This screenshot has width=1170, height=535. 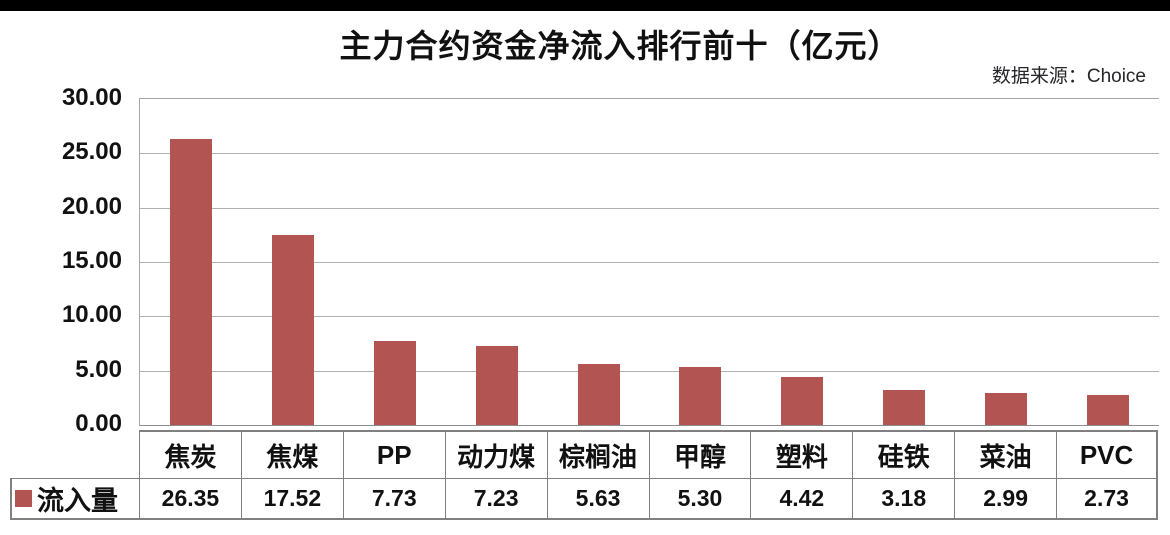 I want to click on y-axis-tick-label: 30.00, so click(x=91, y=97).